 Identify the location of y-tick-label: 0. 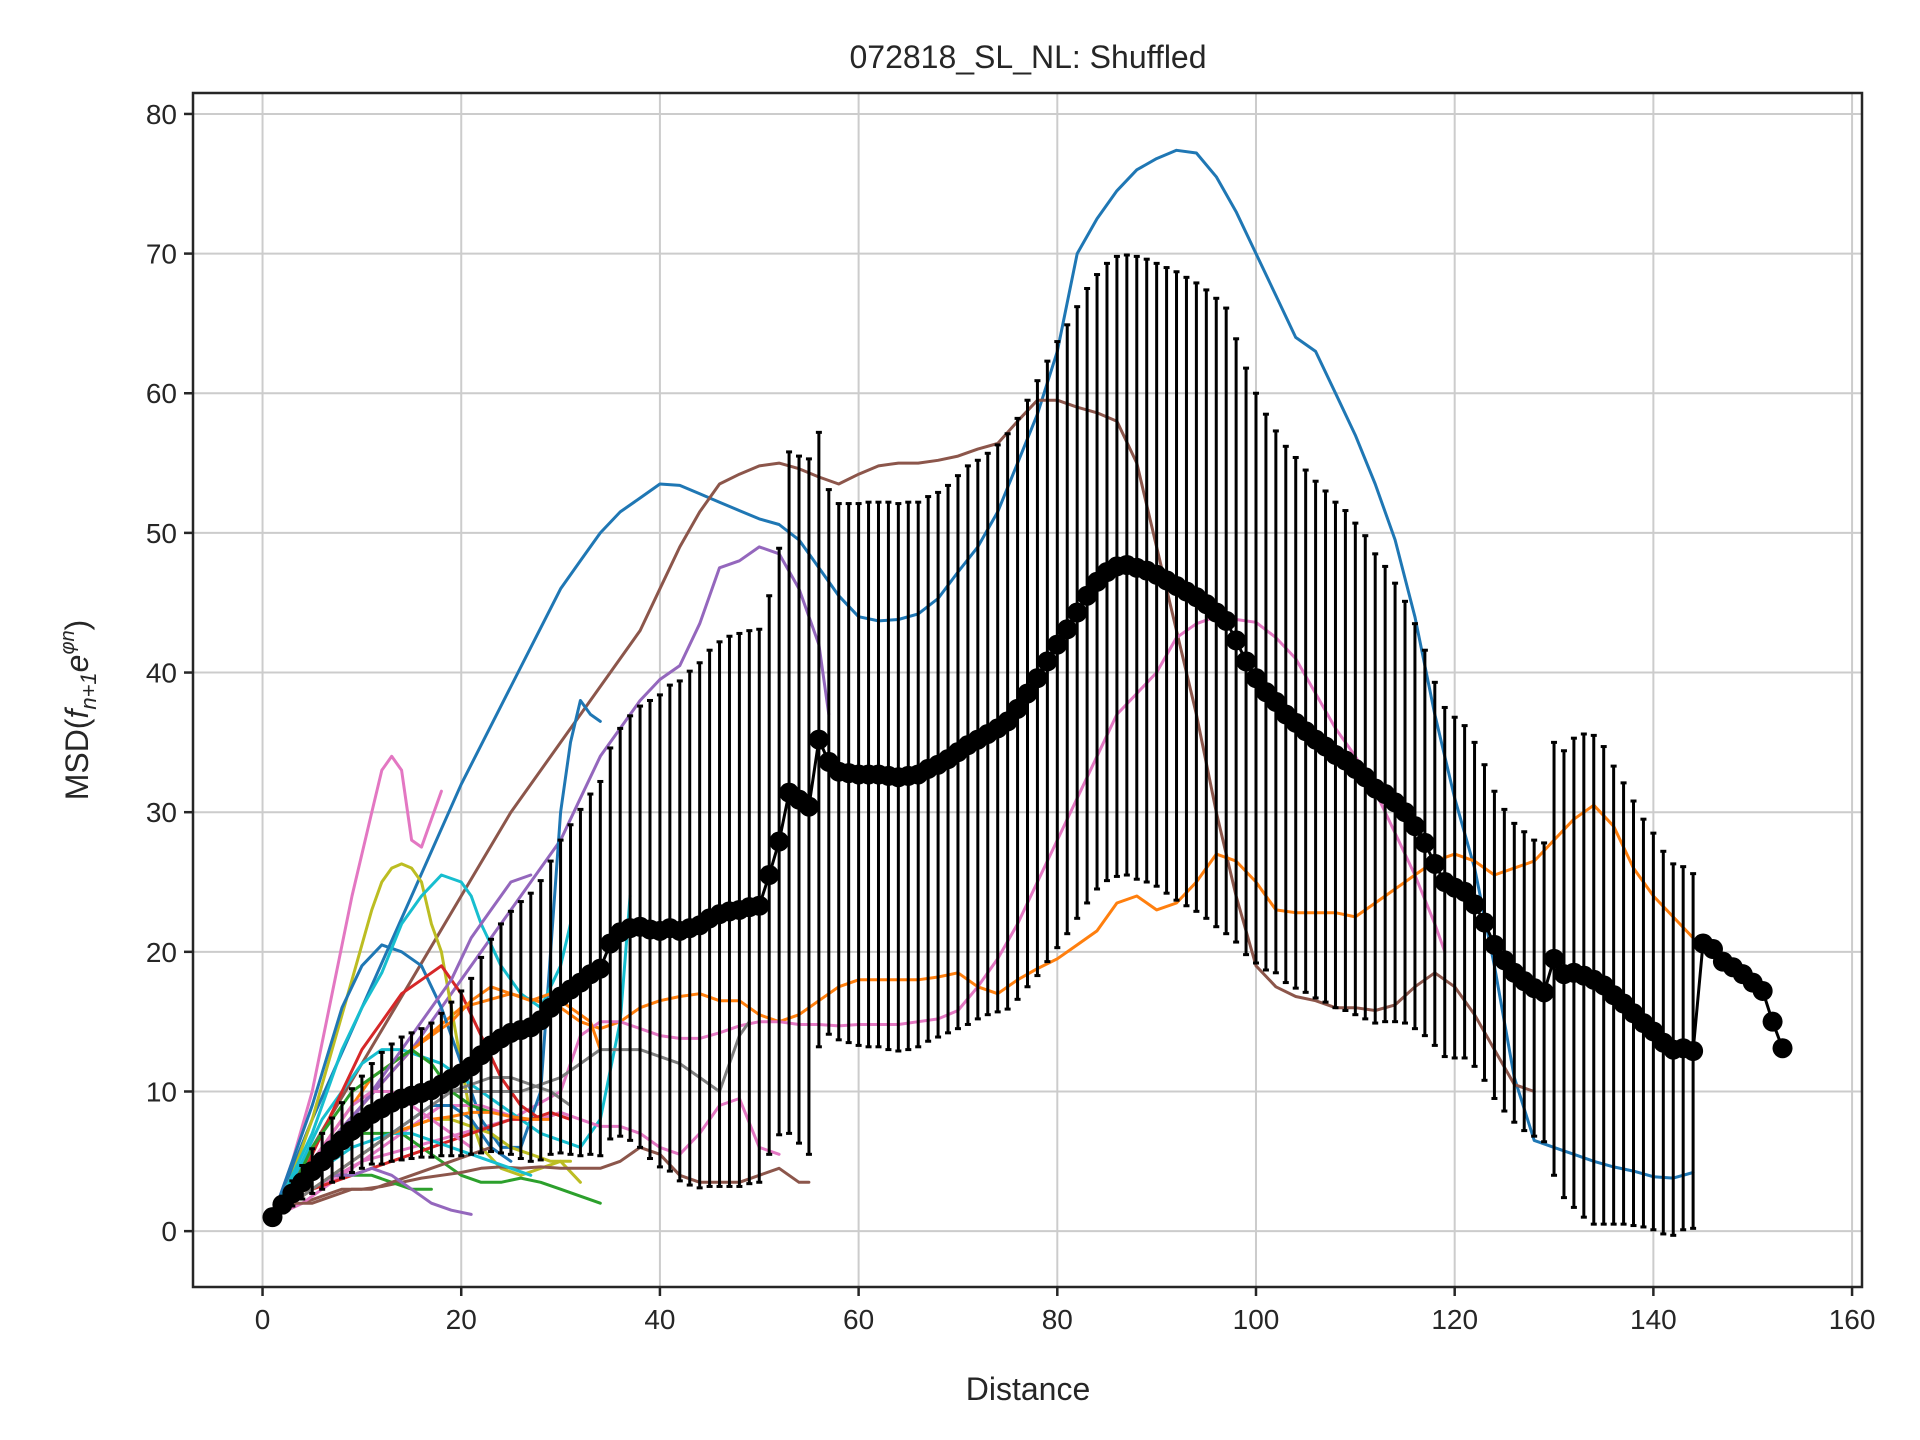
(169, 1231).